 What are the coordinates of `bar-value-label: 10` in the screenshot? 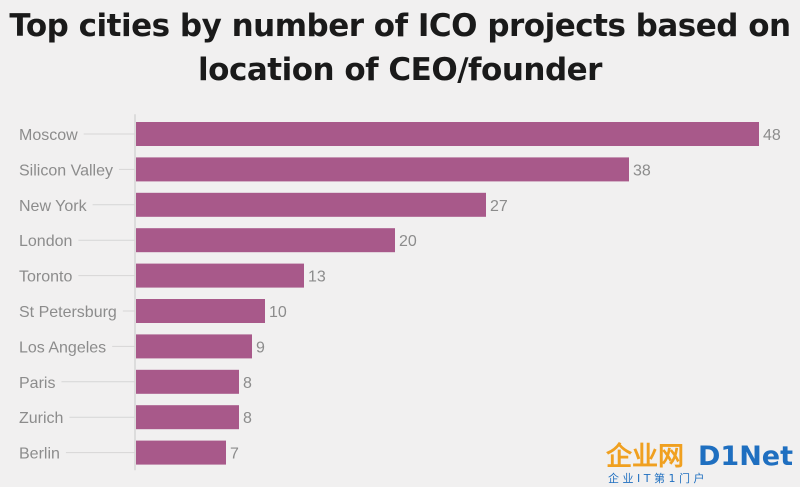 It's located at (278, 312).